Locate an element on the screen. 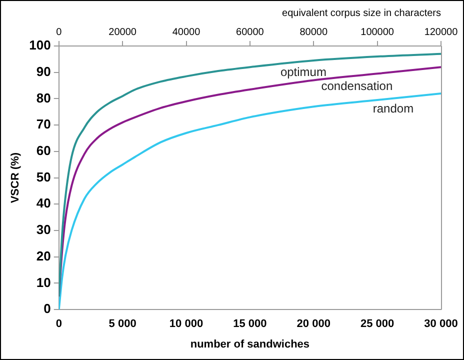 The width and height of the screenshot is (464, 360). x2-tick-label: 60000 is located at coordinates (250, 32).